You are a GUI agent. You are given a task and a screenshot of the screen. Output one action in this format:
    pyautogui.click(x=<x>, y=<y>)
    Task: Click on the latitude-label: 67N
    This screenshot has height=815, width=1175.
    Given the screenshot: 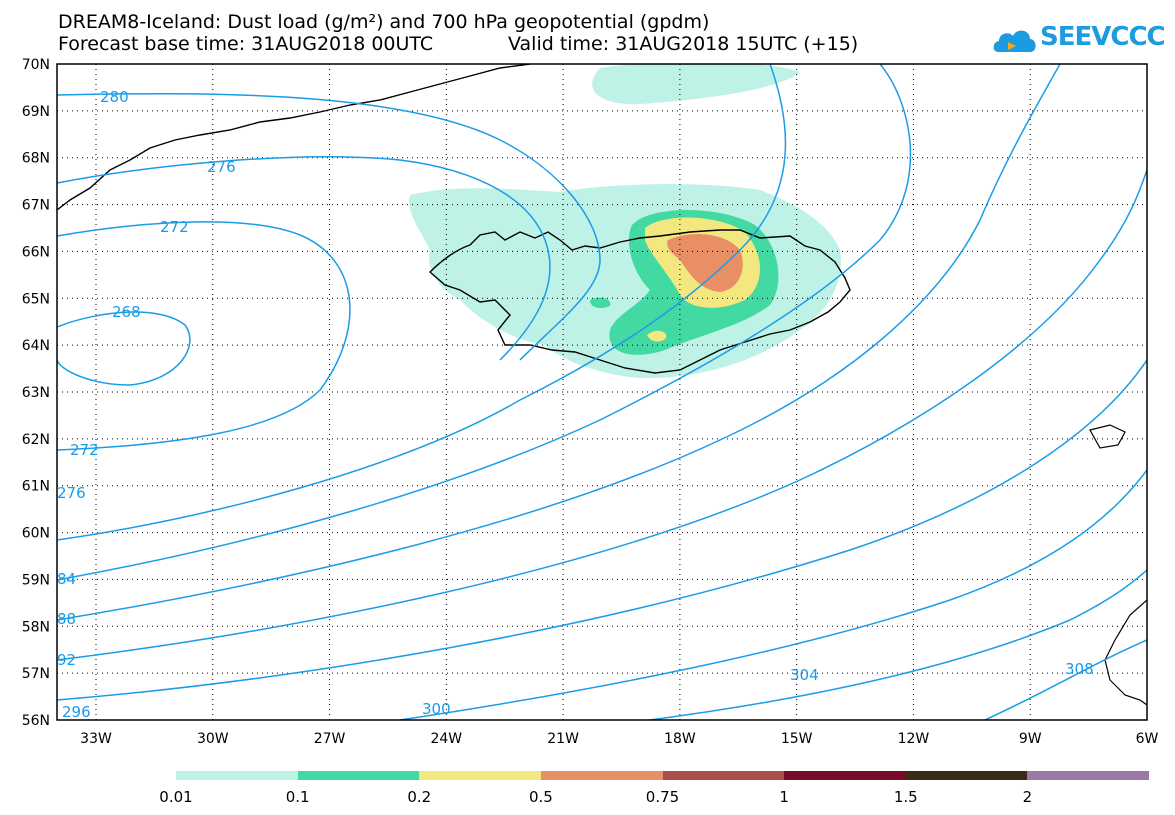 What is the action you would take?
    pyautogui.click(x=36, y=206)
    